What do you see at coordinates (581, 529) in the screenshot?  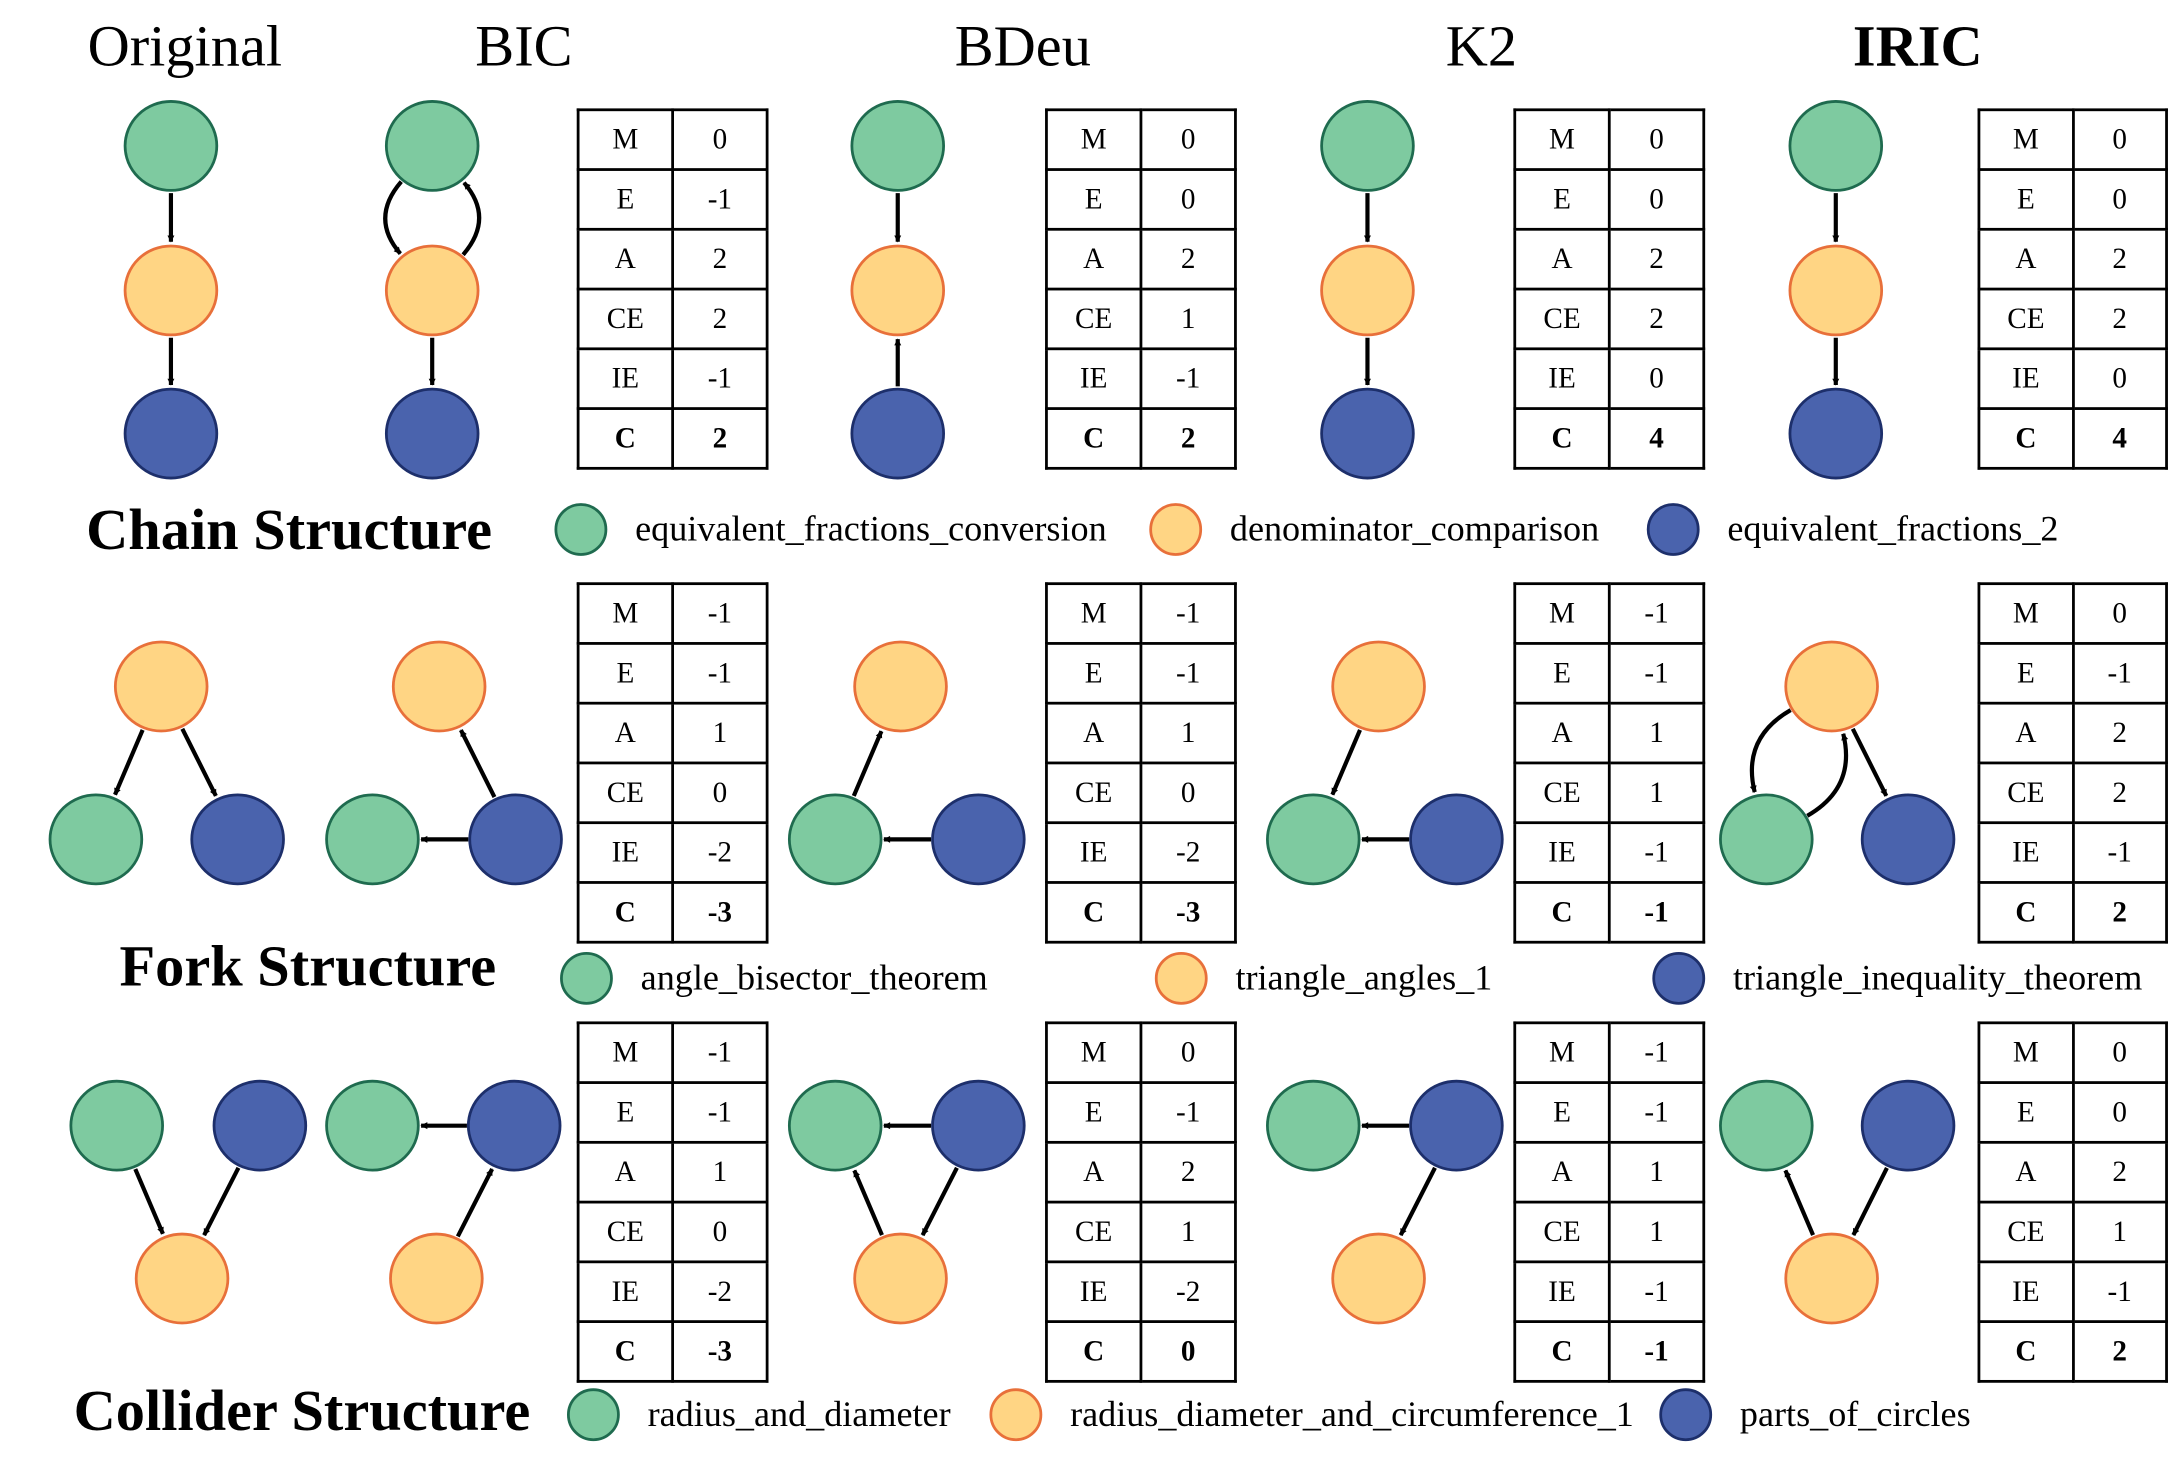 I see `legend-swatch-green` at bounding box center [581, 529].